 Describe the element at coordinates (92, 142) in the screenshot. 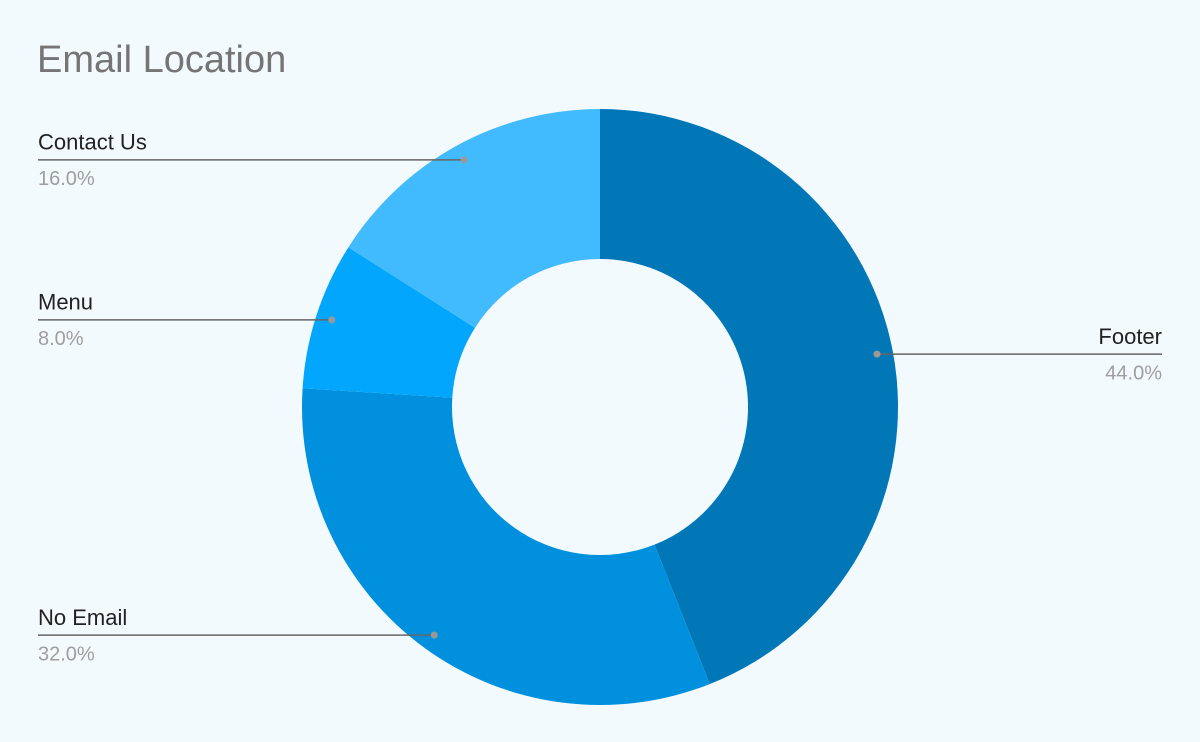

I see `slice-label: Contact Us` at that location.